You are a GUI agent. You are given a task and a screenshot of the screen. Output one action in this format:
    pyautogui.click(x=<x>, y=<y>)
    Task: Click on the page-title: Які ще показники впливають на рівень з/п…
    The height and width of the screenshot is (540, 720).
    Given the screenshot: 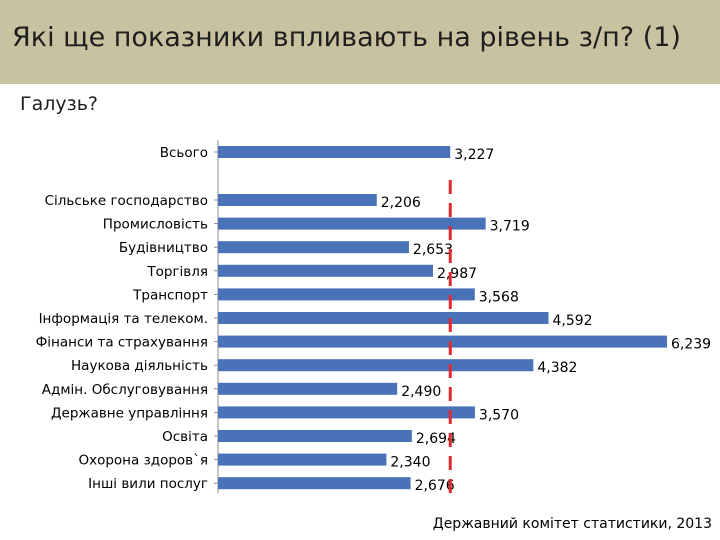 What is the action you would take?
    pyautogui.click(x=346, y=37)
    